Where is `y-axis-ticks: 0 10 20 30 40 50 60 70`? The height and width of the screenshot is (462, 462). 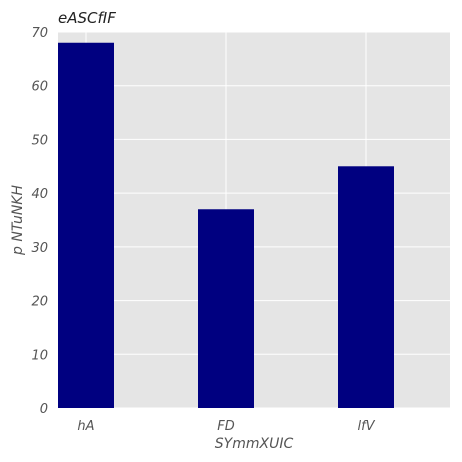 y-axis-ticks: 0 10 20 30 40 50 60 70 is located at coordinates (39, 221).